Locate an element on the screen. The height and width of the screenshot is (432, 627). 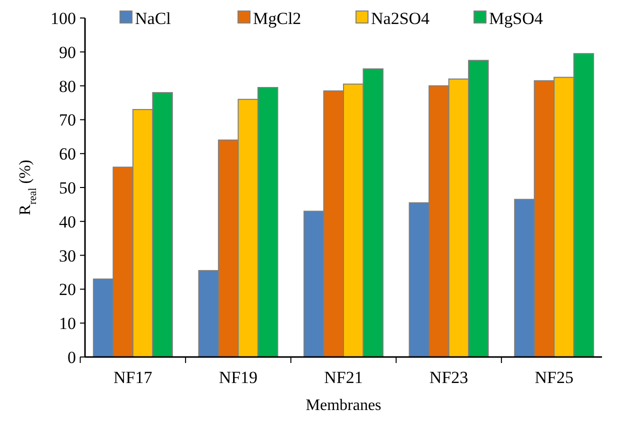
y-tick-label: 50 is located at coordinates (67, 188).